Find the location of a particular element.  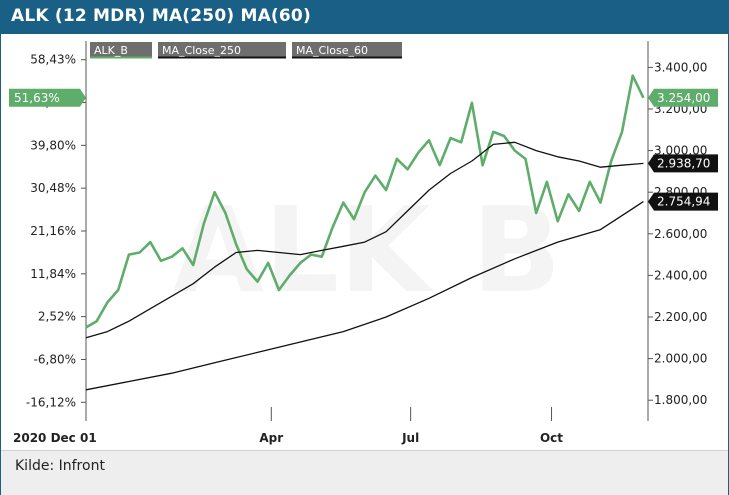

right-tick-label: 2.600,00 is located at coordinates (680, 234).